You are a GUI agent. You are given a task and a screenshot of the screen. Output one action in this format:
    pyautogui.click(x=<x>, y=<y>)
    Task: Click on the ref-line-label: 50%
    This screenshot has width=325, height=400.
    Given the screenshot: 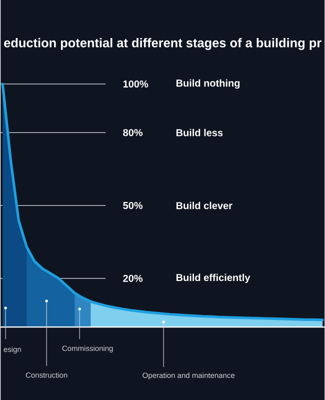 What is the action you would take?
    pyautogui.click(x=132, y=206)
    